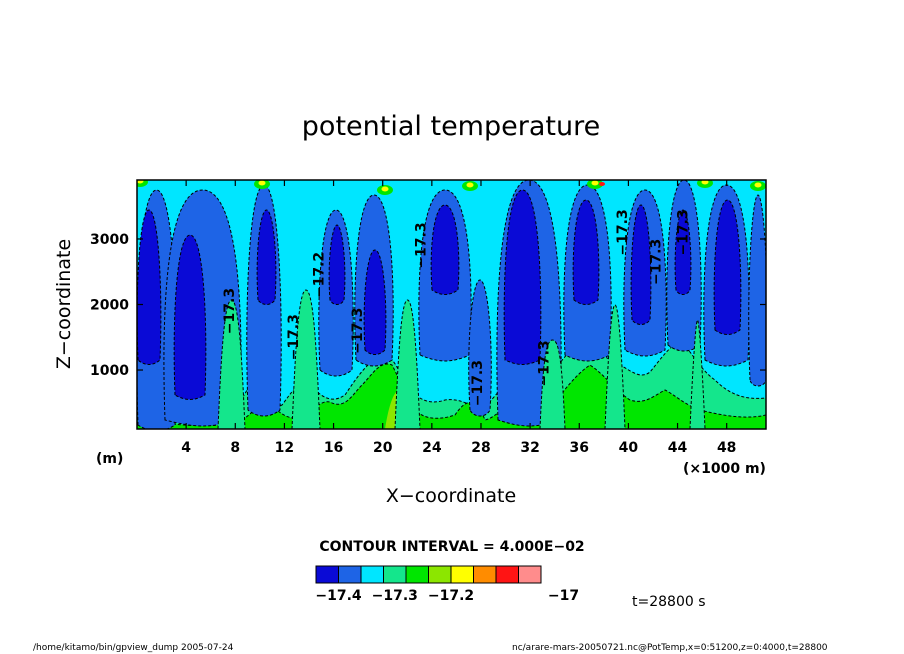 This screenshot has width=904, height=654. What do you see at coordinates (563, 596) in the screenshot?
I see `colorbar-tick-label: −17` at bounding box center [563, 596].